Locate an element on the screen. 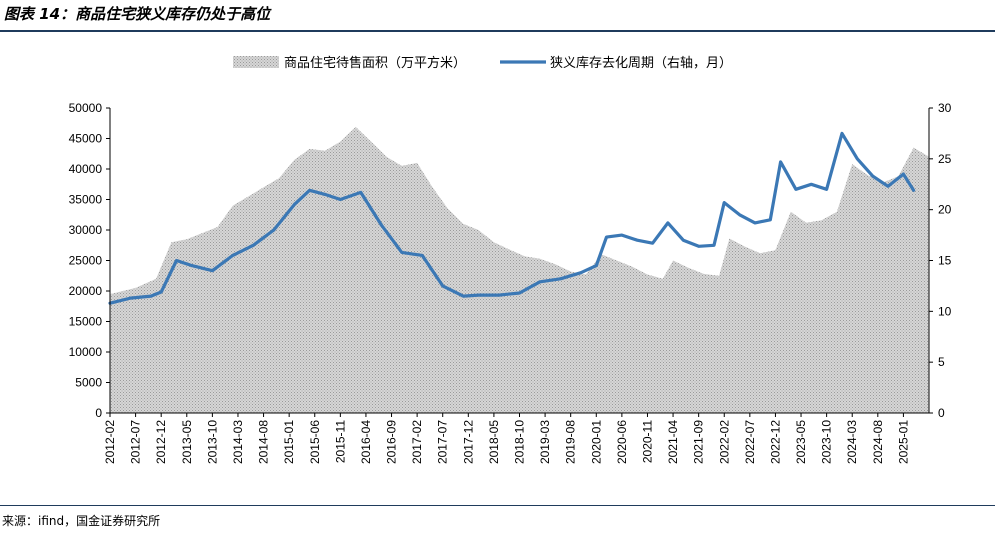  right-tick-label: 30 is located at coordinates (945, 108).